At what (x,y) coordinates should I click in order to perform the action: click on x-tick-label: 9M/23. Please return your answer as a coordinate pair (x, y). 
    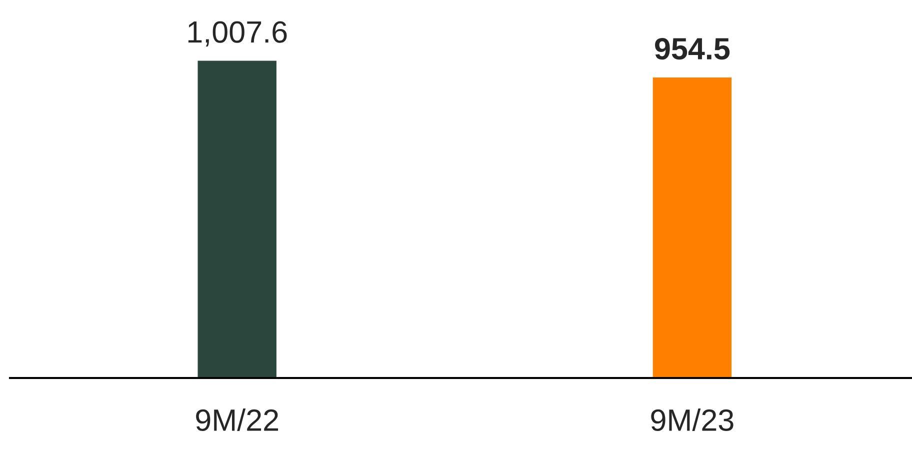
    Looking at the image, I should click on (692, 419).